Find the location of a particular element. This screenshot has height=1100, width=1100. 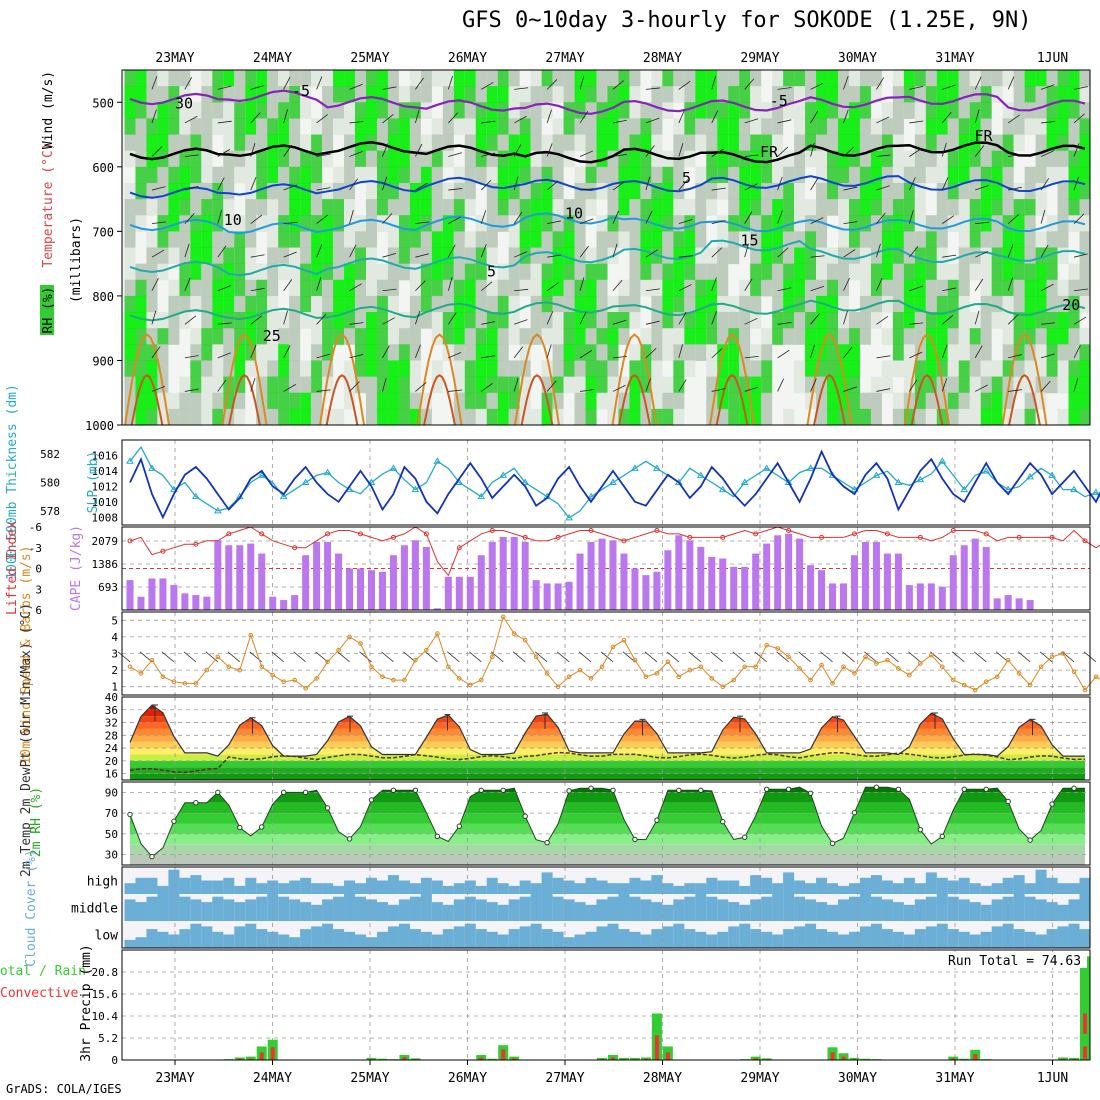

temp-band is located at coordinates (607, 713).